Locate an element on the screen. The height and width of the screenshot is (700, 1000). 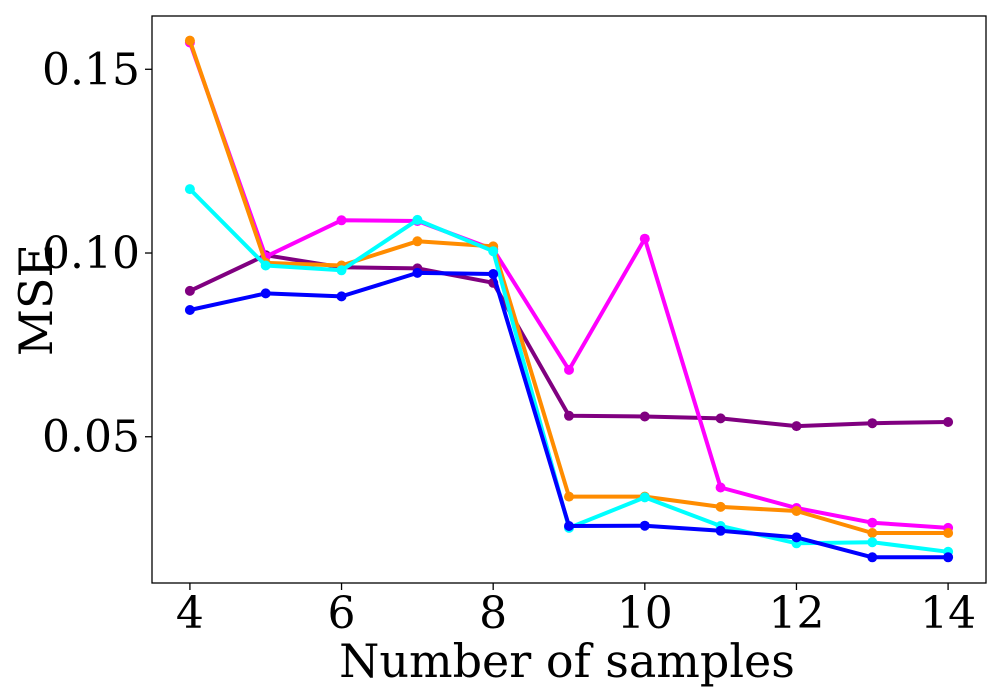
y-tick-label: 0.15 is located at coordinates (91, 69).